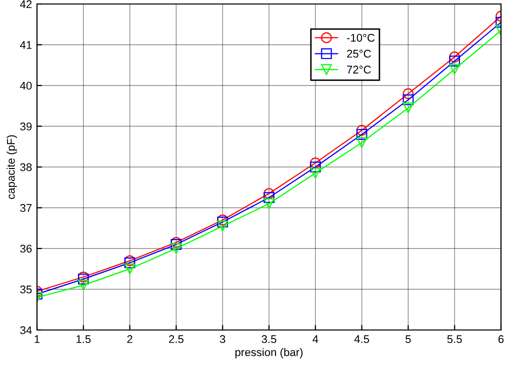 The height and width of the screenshot is (366, 513). What do you see at coordinates (223, 339) in the screenshot?
I see `x-tick-label: 3` at bounding box center [223, 339].